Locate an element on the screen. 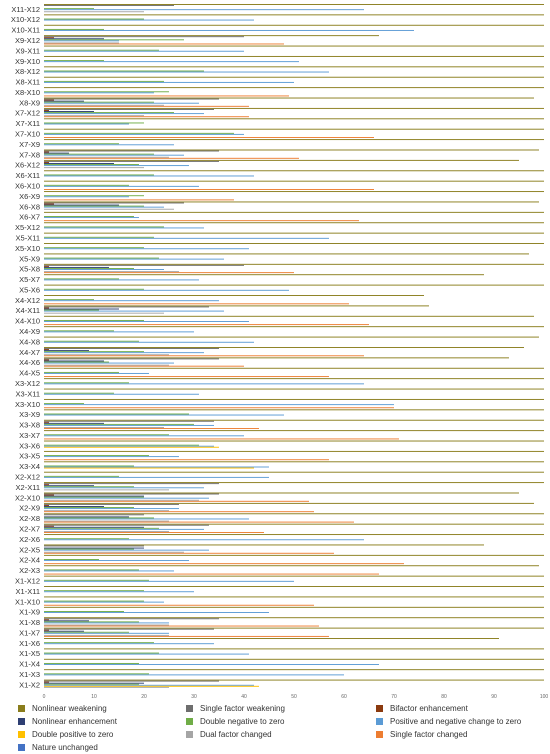 The width and height of the screenshot is (550, 754). legend-label: Nonlinear enhancement is located at coordinates (74, 721).